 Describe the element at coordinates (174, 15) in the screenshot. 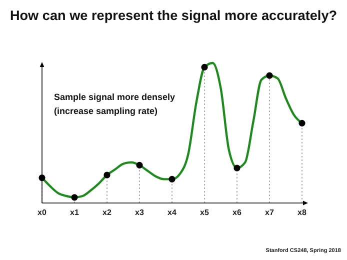

I see `chart-title: How can we represent the signal more accurately?` at that location.